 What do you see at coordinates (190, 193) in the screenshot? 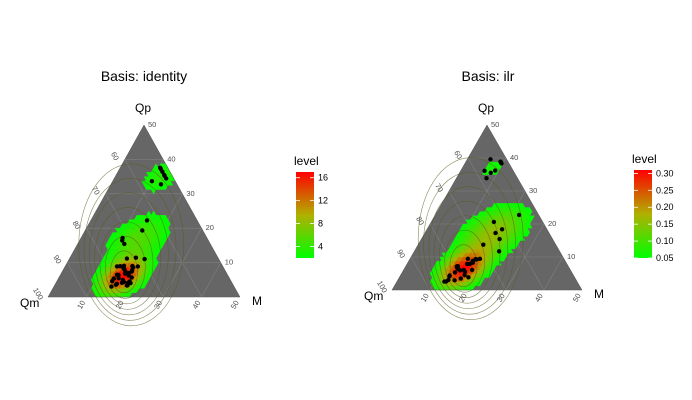
I see `tick-label-qp: 30` at bounding box center [190, 193].